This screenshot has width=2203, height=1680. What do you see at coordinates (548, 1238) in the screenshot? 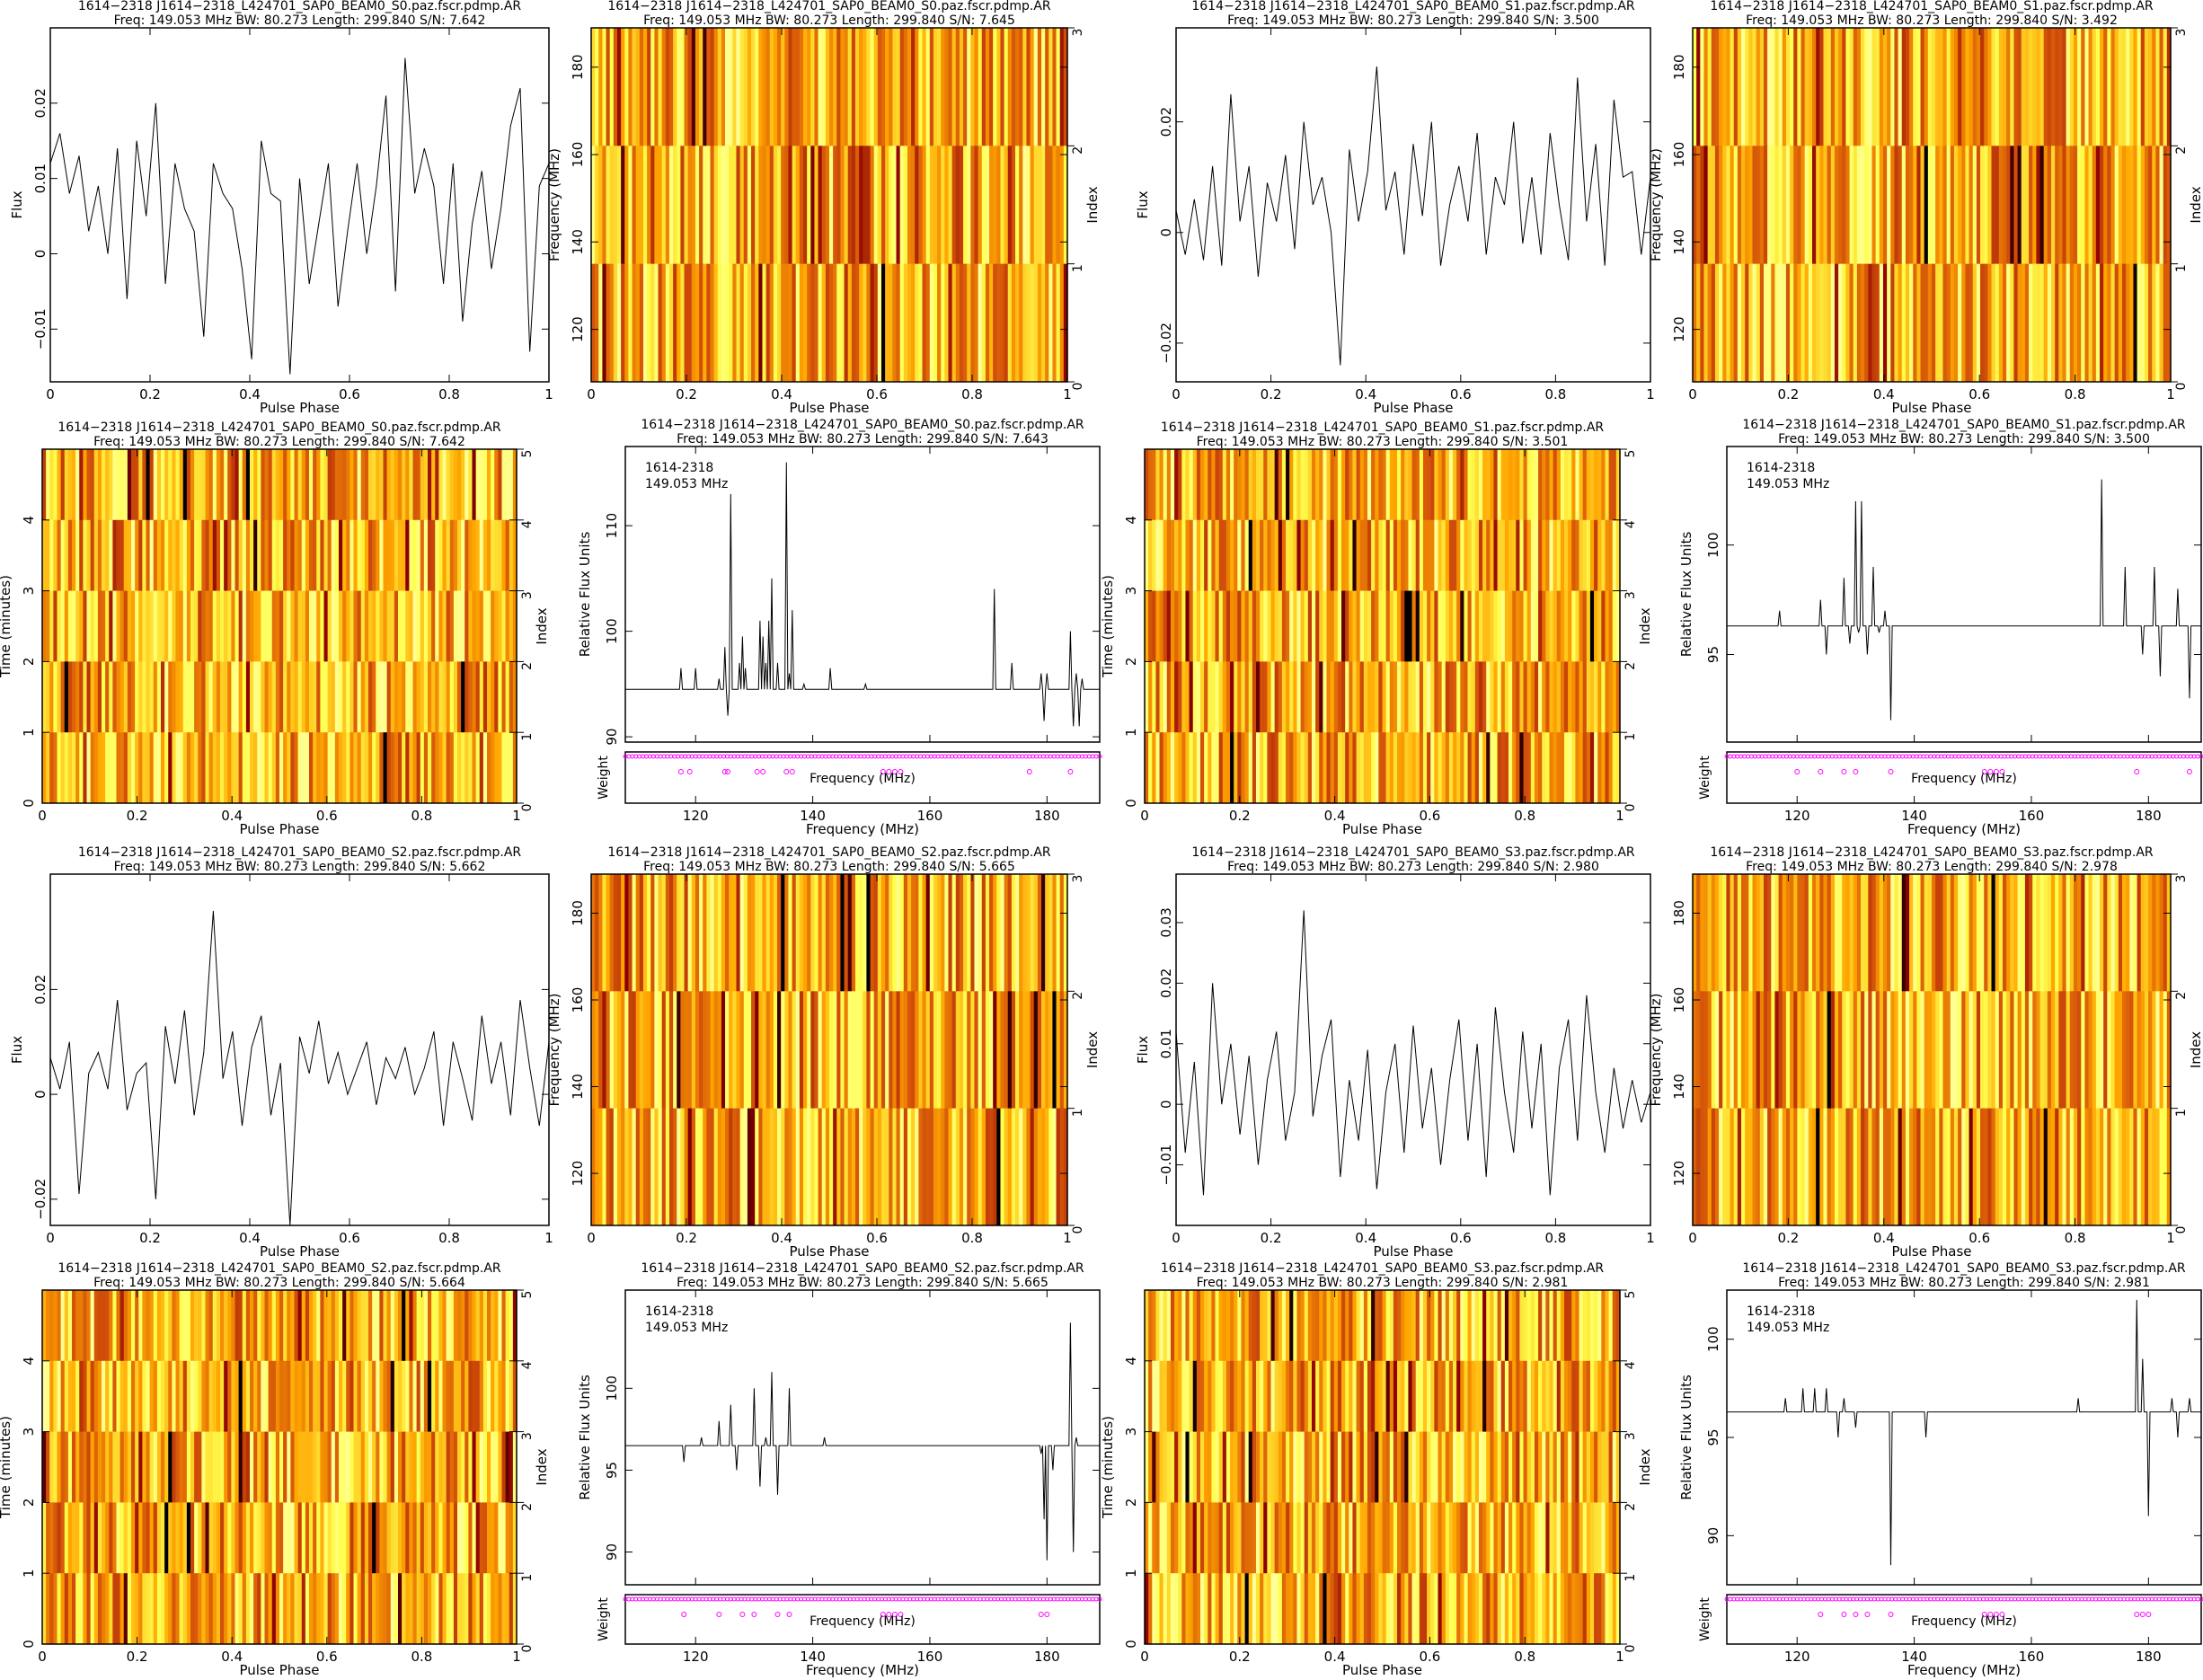
I see `x-tick-label: 1` at bounding box center [548, 1238].